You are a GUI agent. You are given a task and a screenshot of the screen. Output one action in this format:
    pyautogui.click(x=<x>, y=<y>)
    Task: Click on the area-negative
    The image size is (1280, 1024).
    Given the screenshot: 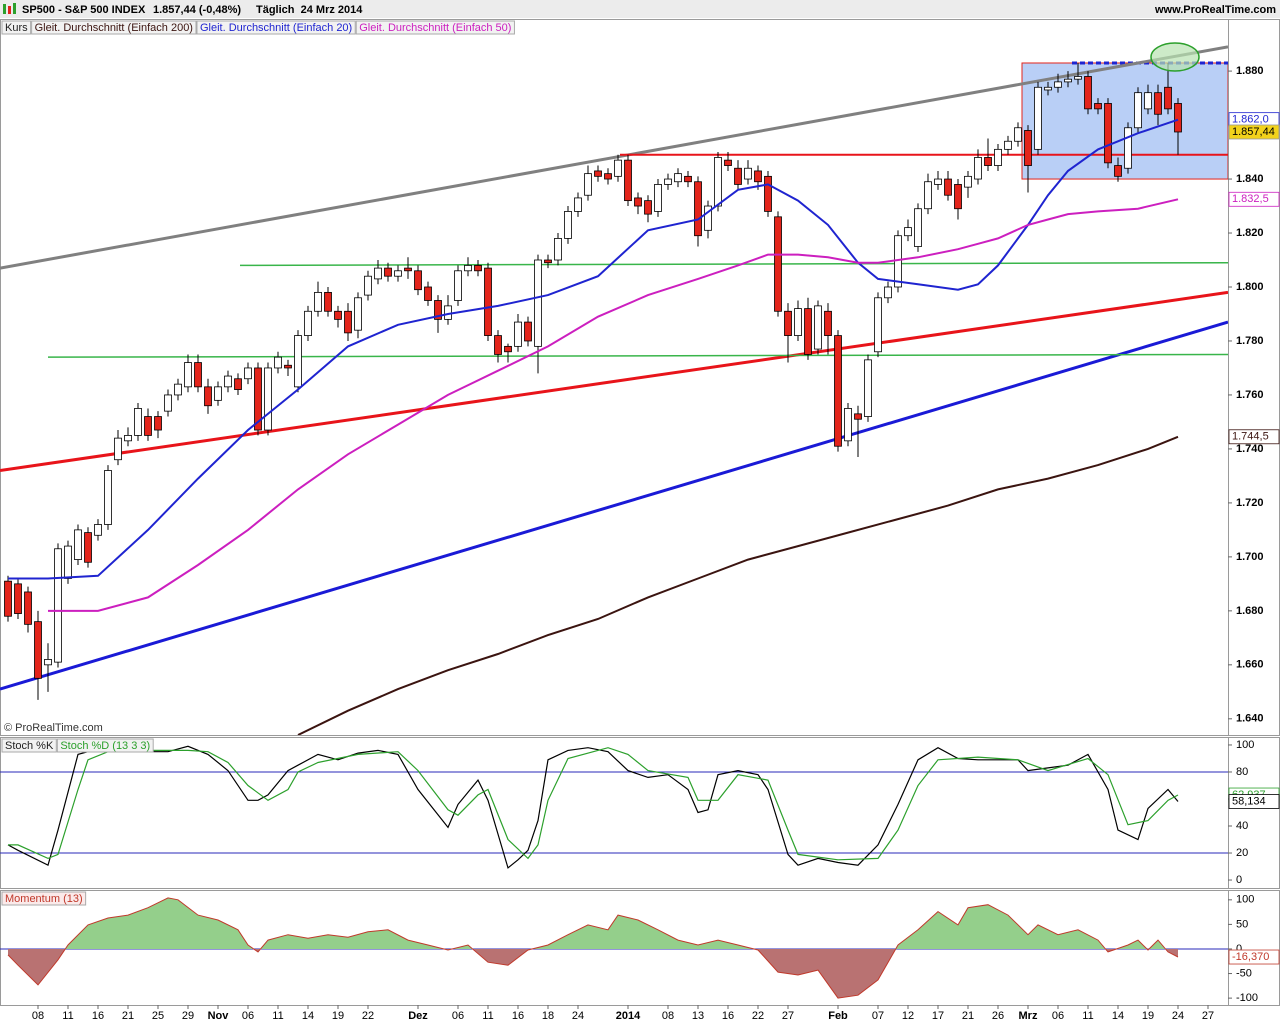 What is the action you would take?
    pyautogui.click(x=593, y=973)
    